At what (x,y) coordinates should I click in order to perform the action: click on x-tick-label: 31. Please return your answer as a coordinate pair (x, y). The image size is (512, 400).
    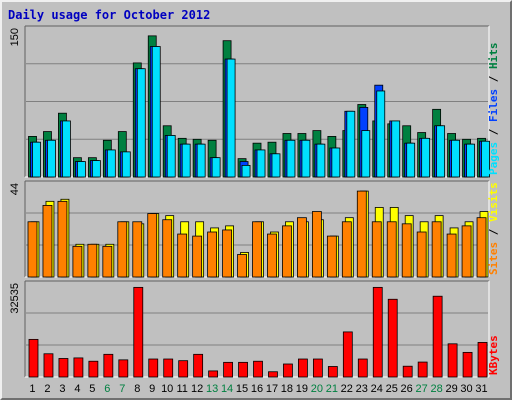
    Looking at the image, I should click on (481, 389).